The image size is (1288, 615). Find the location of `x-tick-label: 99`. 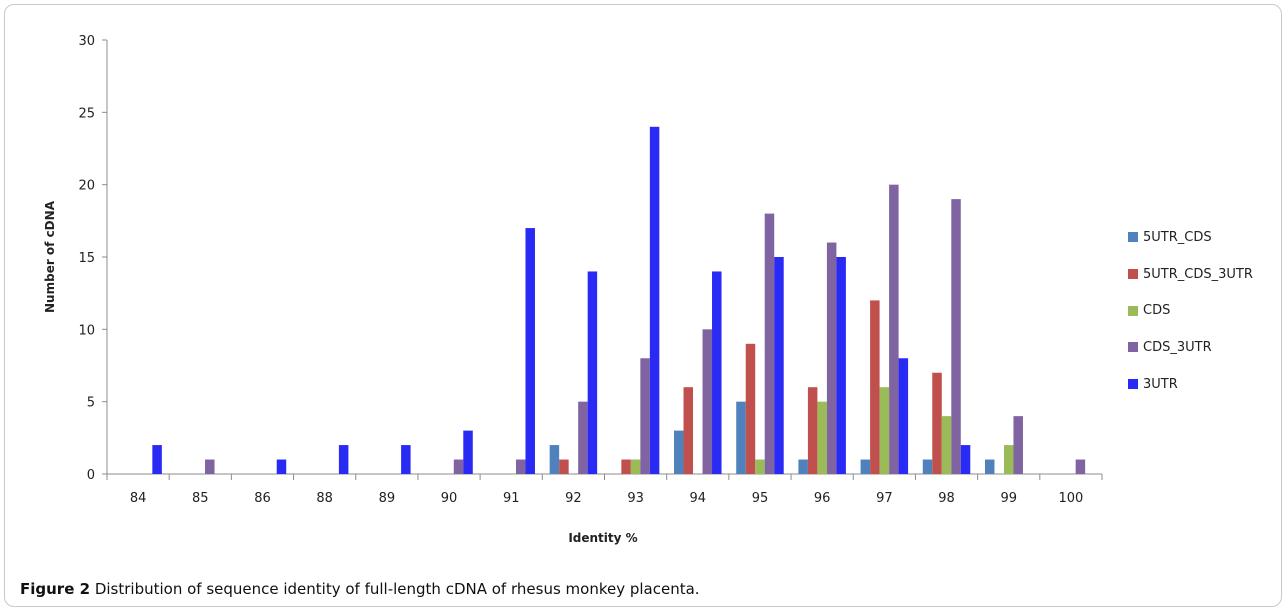

x-tick-label: 99 is located at coordinates (1008, 498).